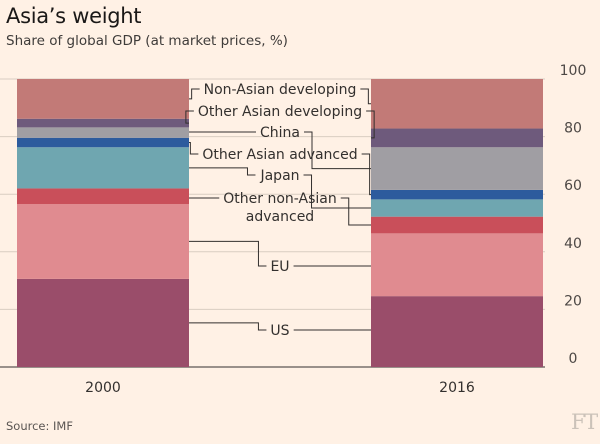 The height and width of the screenshot is (444, 600). What do you see at coordinates (279, 267) in the screenshot?
I see `series-label: EU` at bounding box center [279, 267].